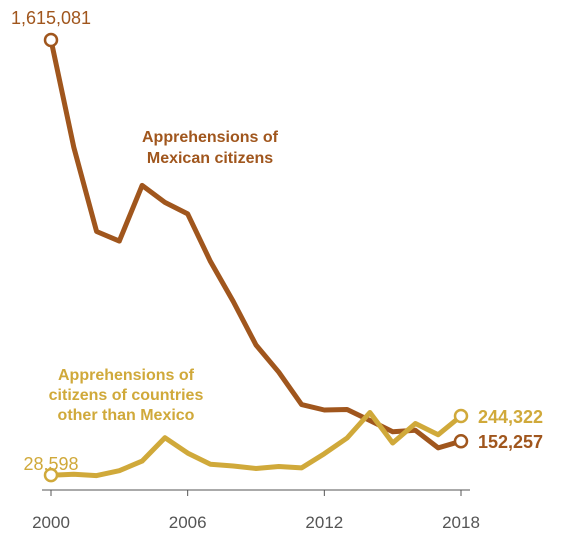  Describe the element at coordinates (126, 395) in the screenshot. I see `series-1-label-line: citizens of countries` at that location.